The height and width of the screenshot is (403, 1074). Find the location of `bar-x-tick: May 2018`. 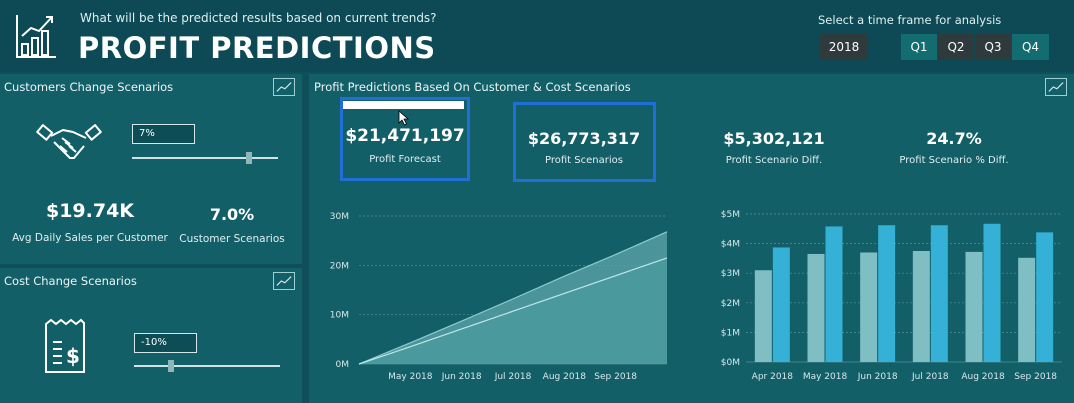

bar-x-tick: May 2018 is located at coordinates (825, 377).